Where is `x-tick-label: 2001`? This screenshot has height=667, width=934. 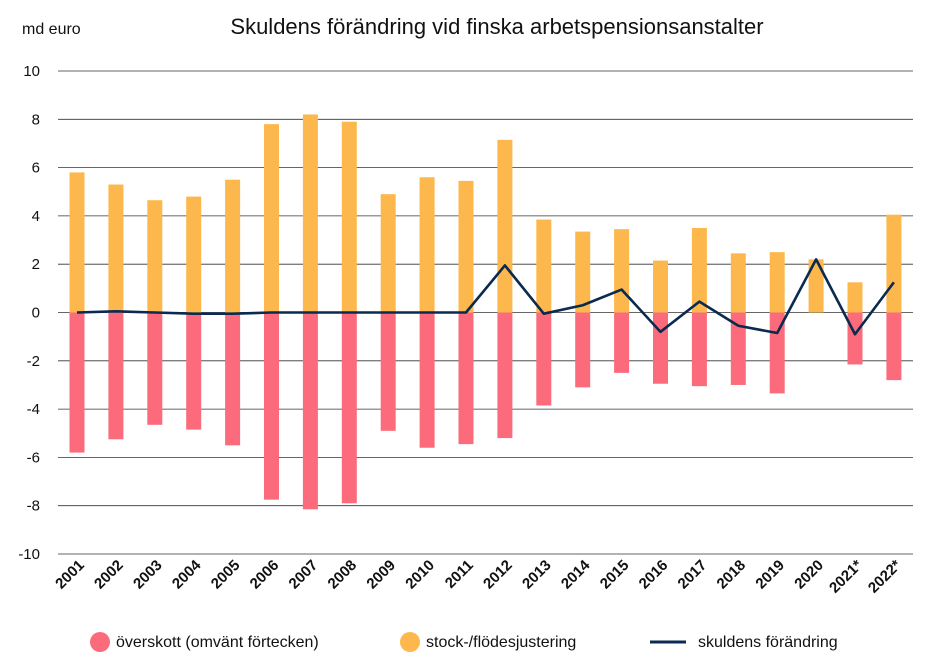
x-tick-label: 2001 is located at coordinates (70, 575).